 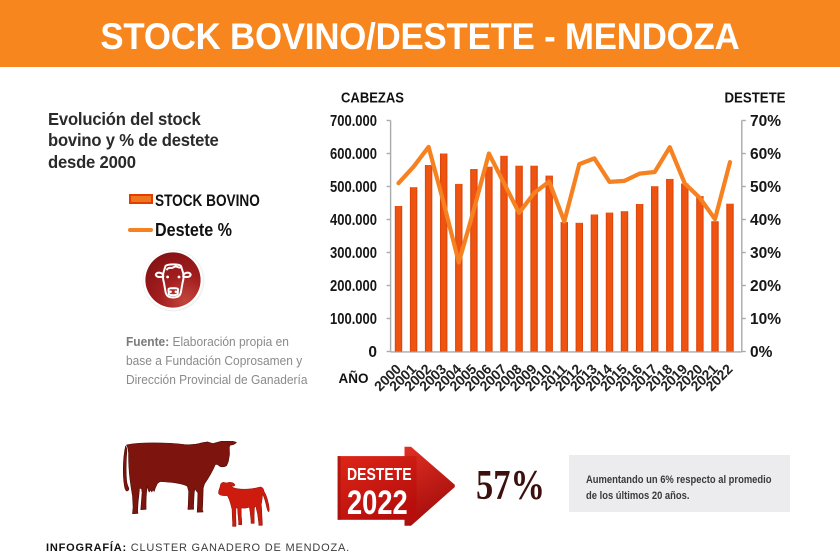 What do you see at coordinates (353, 220) in the screenshot?
I see `svg-text: 400.000` at bounding box center [353, 220].